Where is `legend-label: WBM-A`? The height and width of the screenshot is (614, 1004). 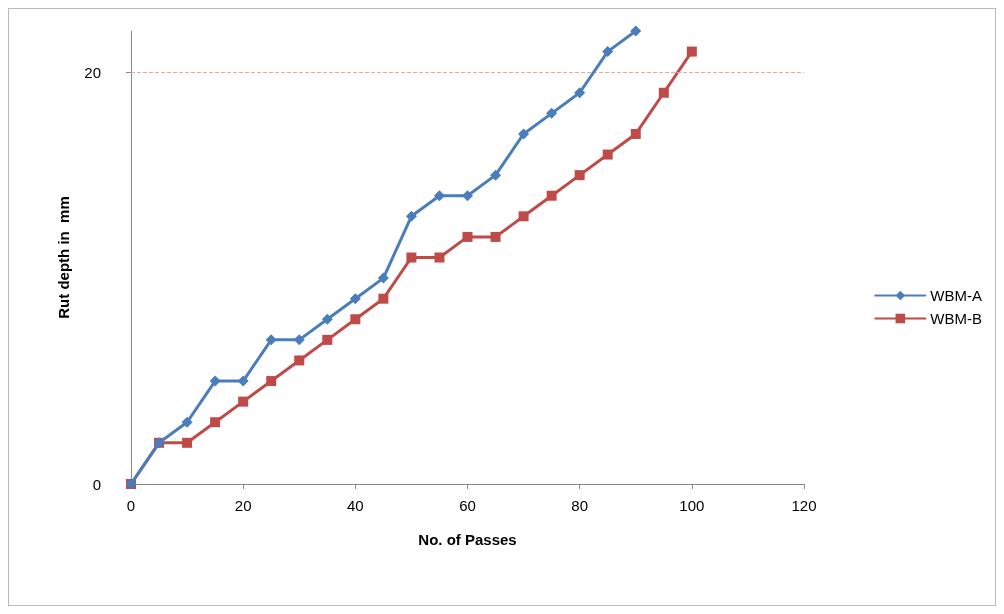 legend-label: WBM-A is located at coordinates (956, 295).